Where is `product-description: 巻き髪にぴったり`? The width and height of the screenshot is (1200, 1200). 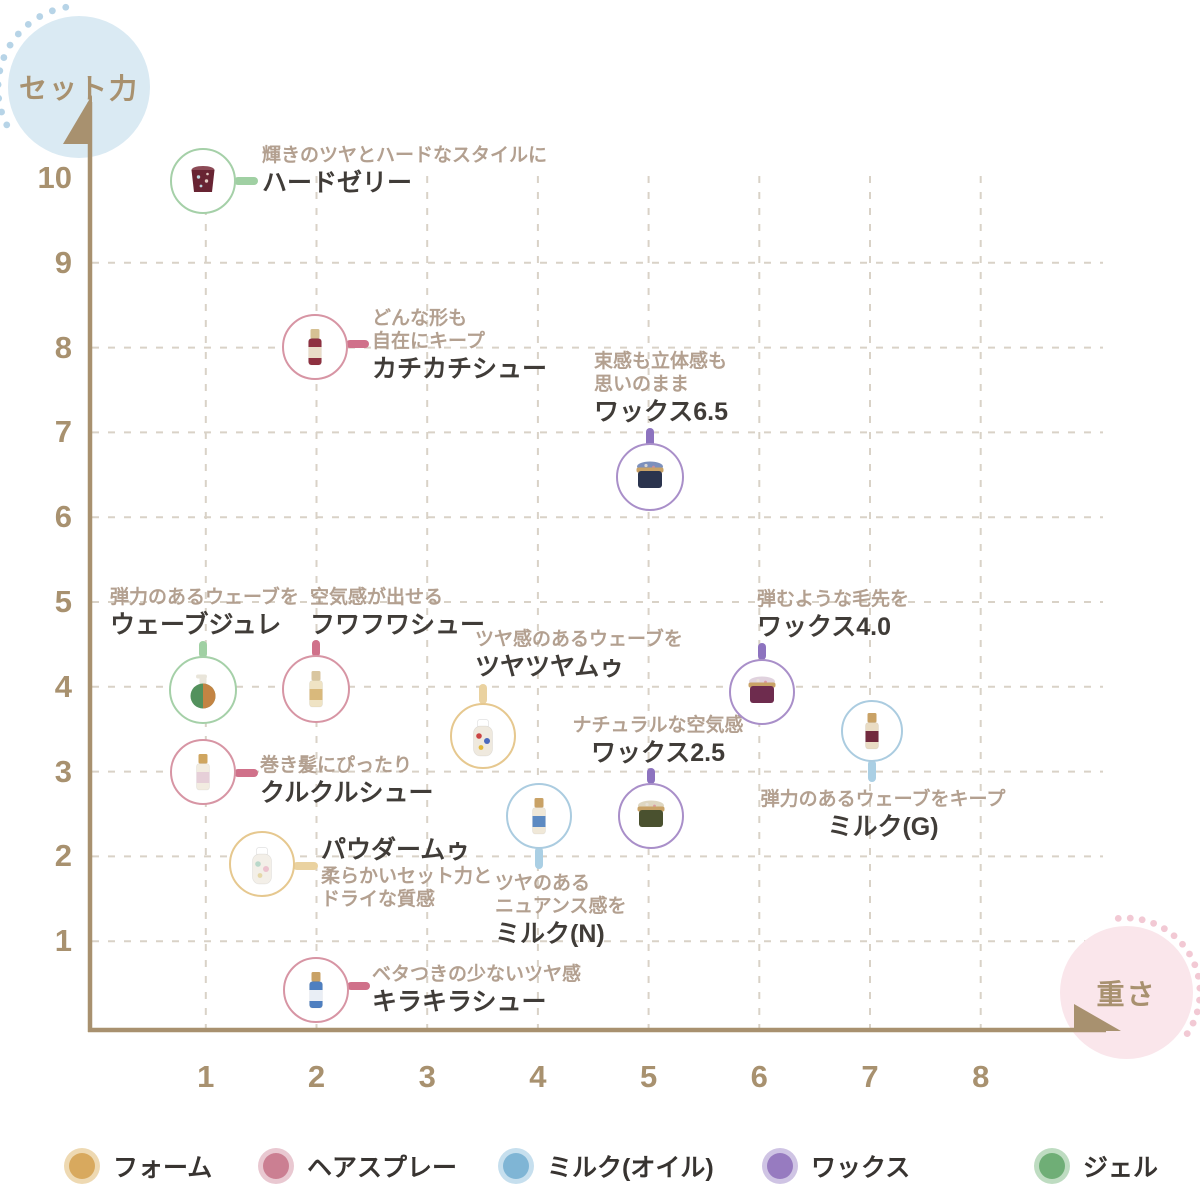
product-description: 巻き髪にぴったり is located at coordinates (336, 765).